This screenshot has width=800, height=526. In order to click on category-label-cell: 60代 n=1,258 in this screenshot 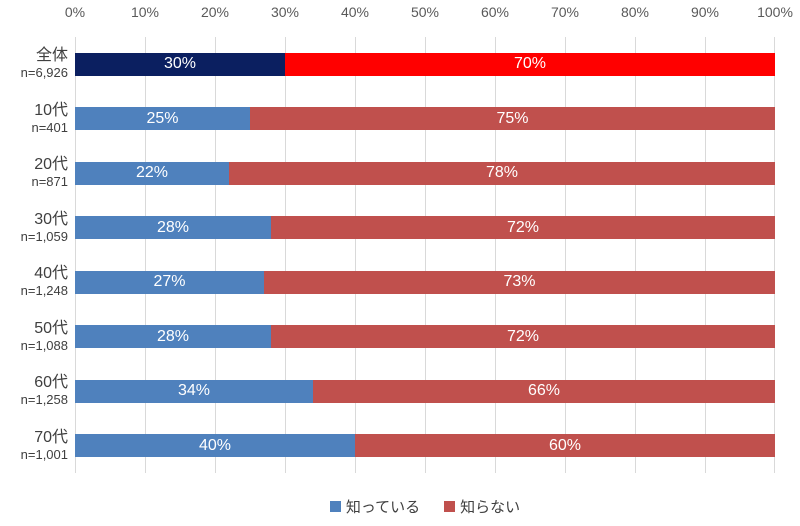, I will do `click(37, 391)`.